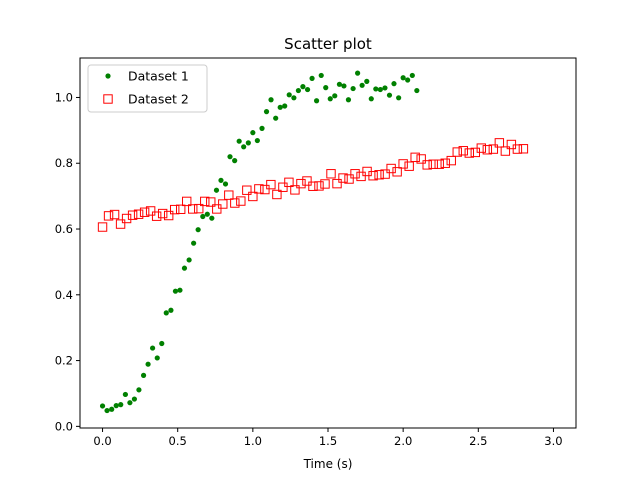 This screenshot has width=640, height=480. I want to click on y-tick-label: 1.0, so click(64, 97).